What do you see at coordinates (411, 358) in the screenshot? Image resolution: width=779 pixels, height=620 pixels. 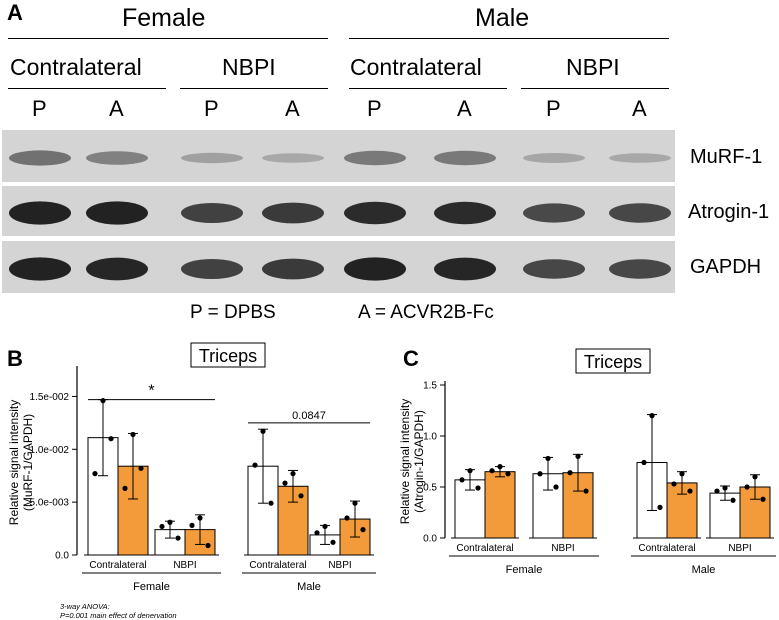 I see `panel-c-letter: C` at bounding box center [411, 358].